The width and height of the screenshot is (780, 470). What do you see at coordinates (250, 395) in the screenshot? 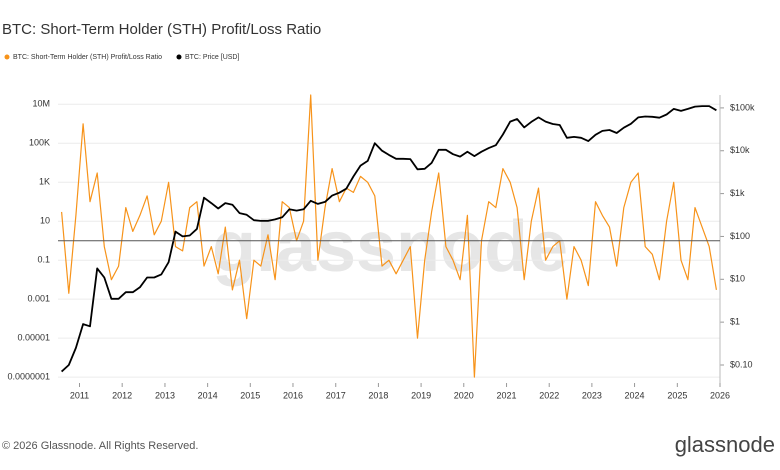
I see `x-tick-label: 2015` at bounding box center [250, 395].